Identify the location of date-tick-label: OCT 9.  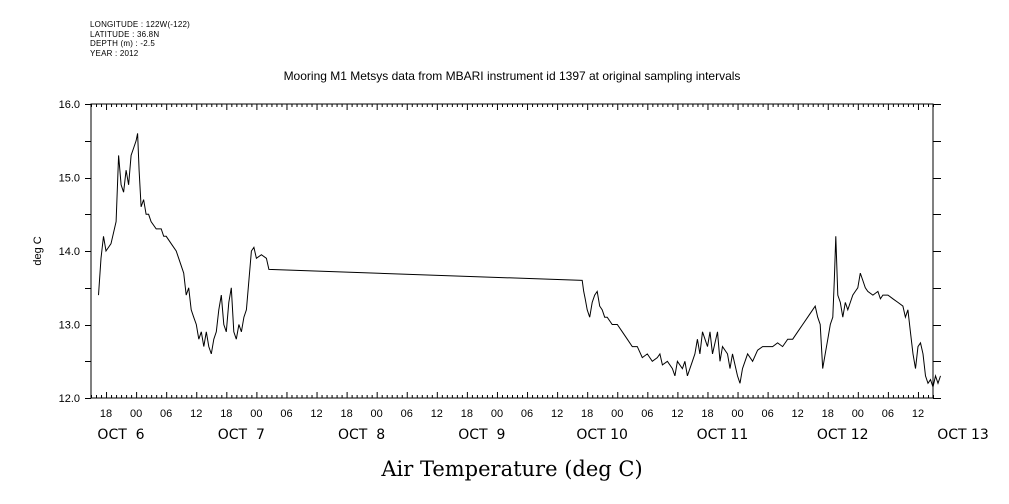
(481, 435).